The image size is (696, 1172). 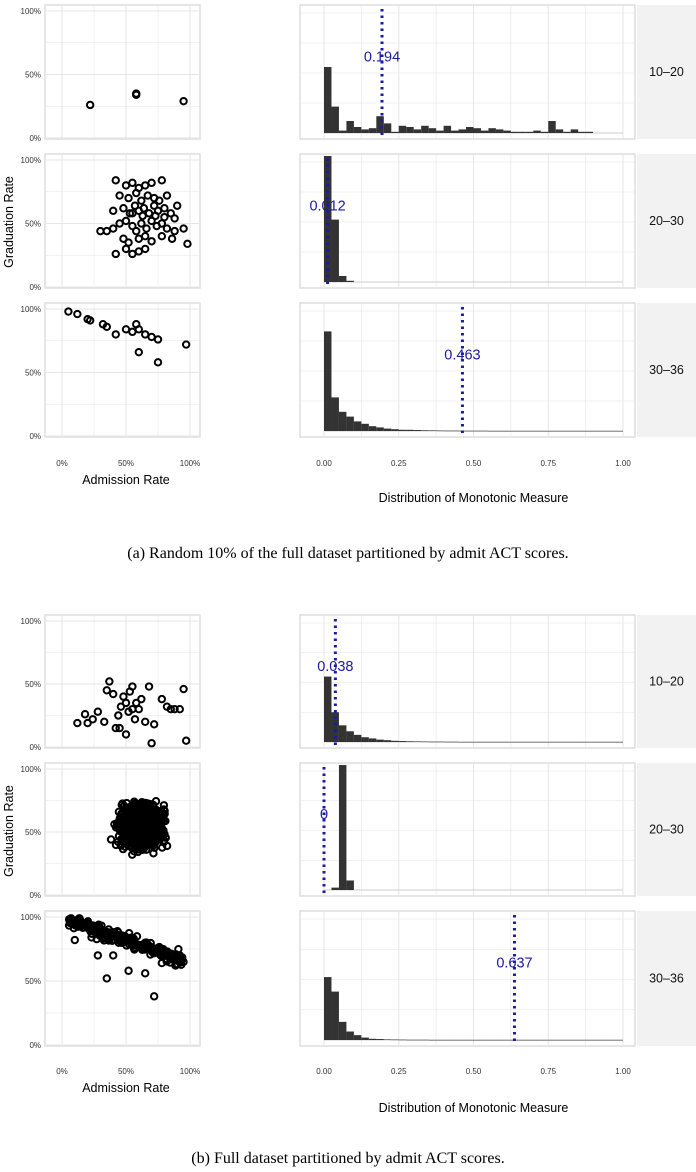 I want to click on x-tick-label: 100%, so click(x=190, y=1071).